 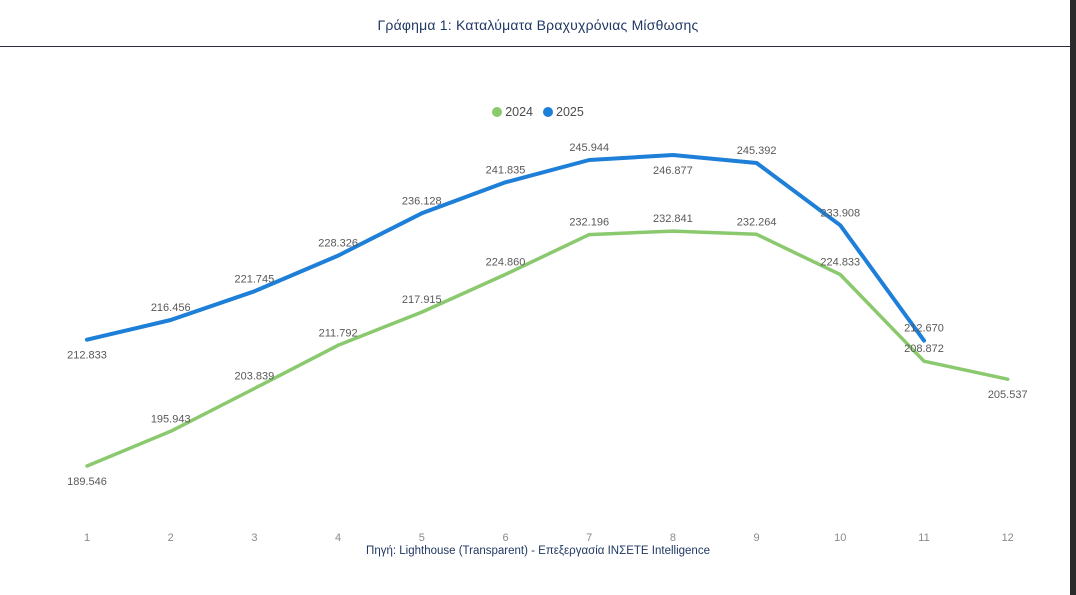 What do you see at coordinates (538, 112) in the screenshot?
I see `chart-legend: 2024 2025` at bounding box center [538, 112].